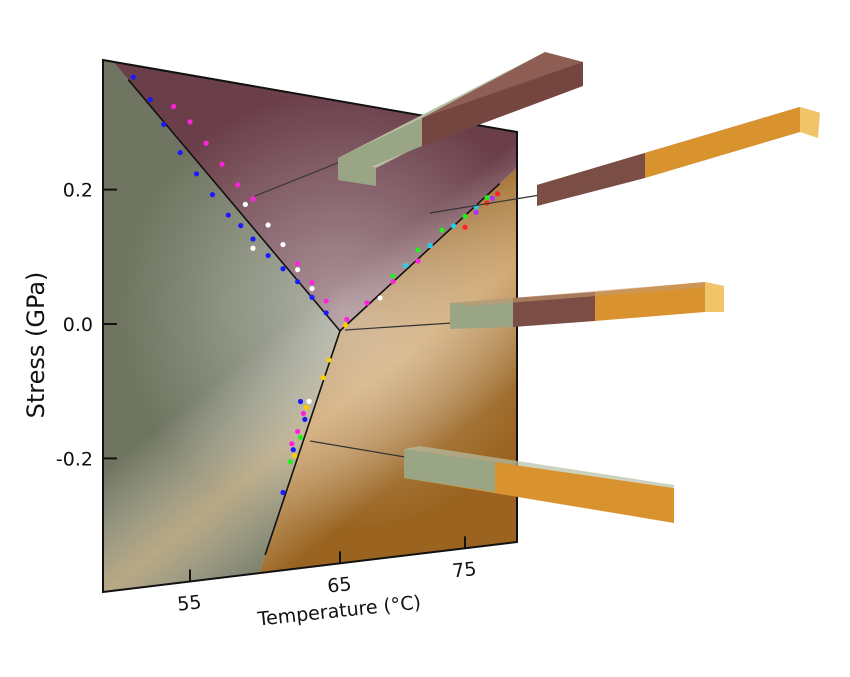  What do you see at coordinates (464, 570) in the screenshot?
I see `x-tick-label: 75` at bounding box center [464, 570].